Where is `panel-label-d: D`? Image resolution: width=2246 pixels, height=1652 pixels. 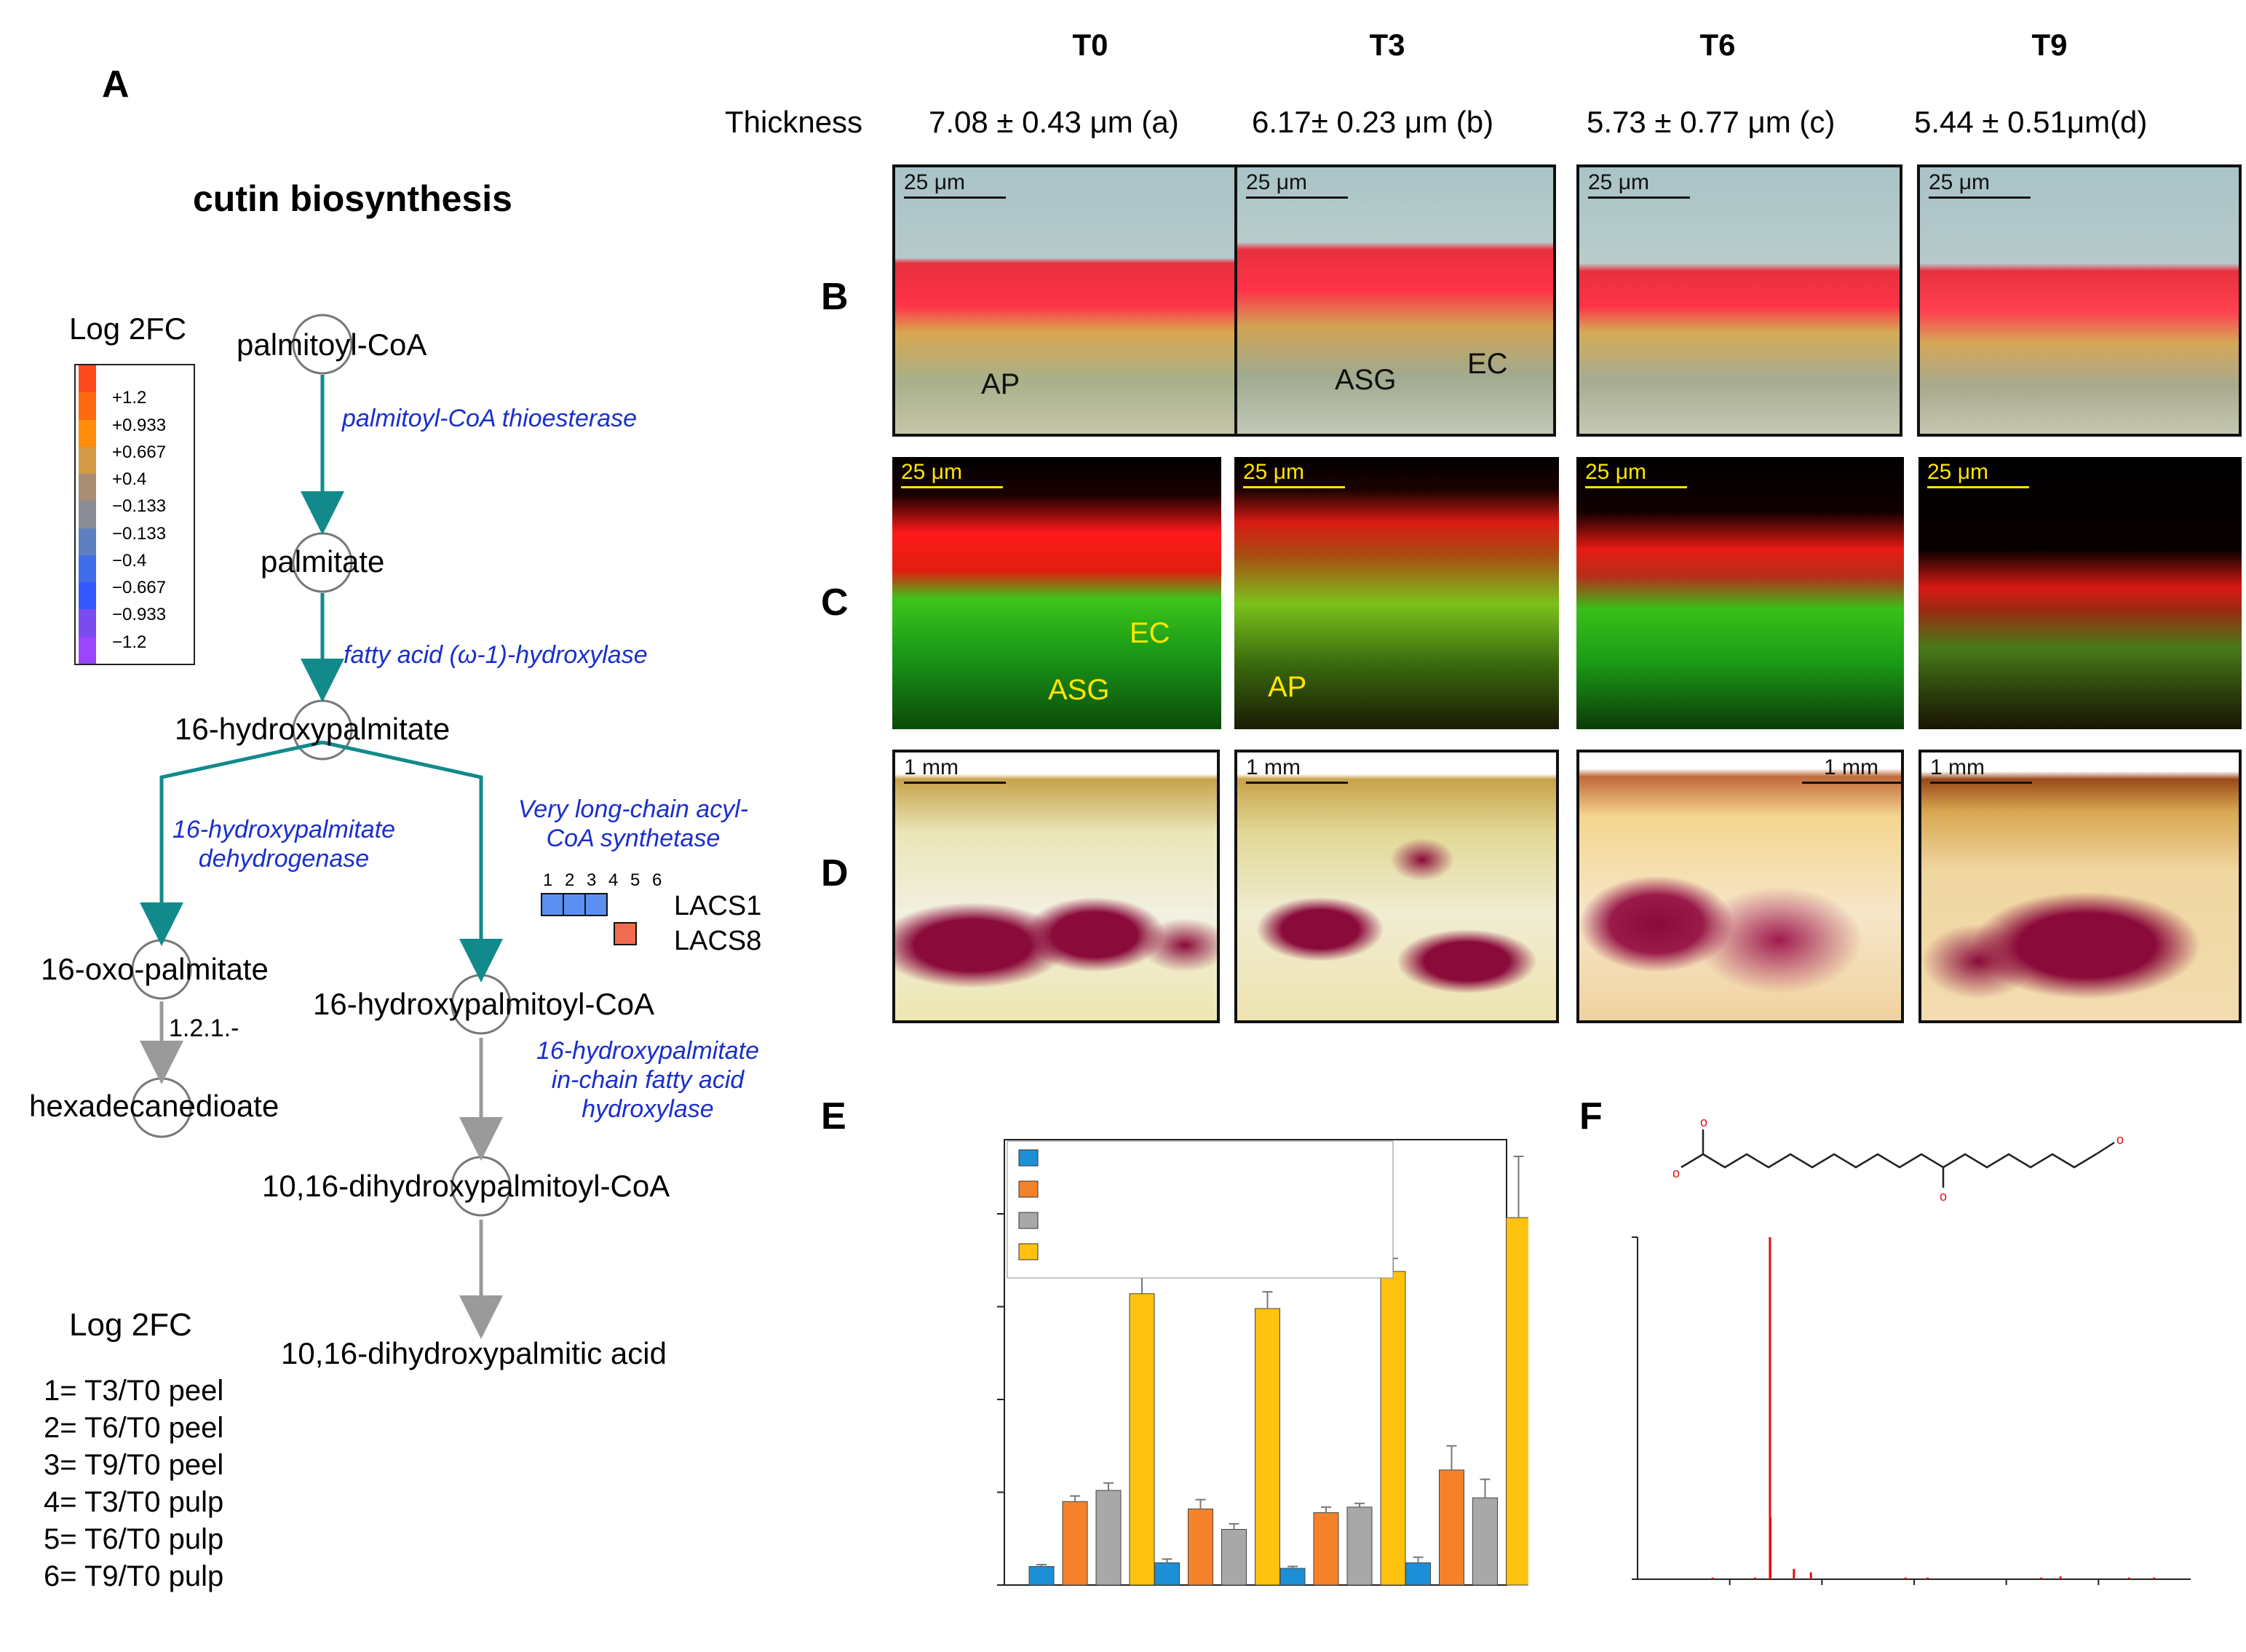 panel-label-d: D is located at coordinates (835, 873).